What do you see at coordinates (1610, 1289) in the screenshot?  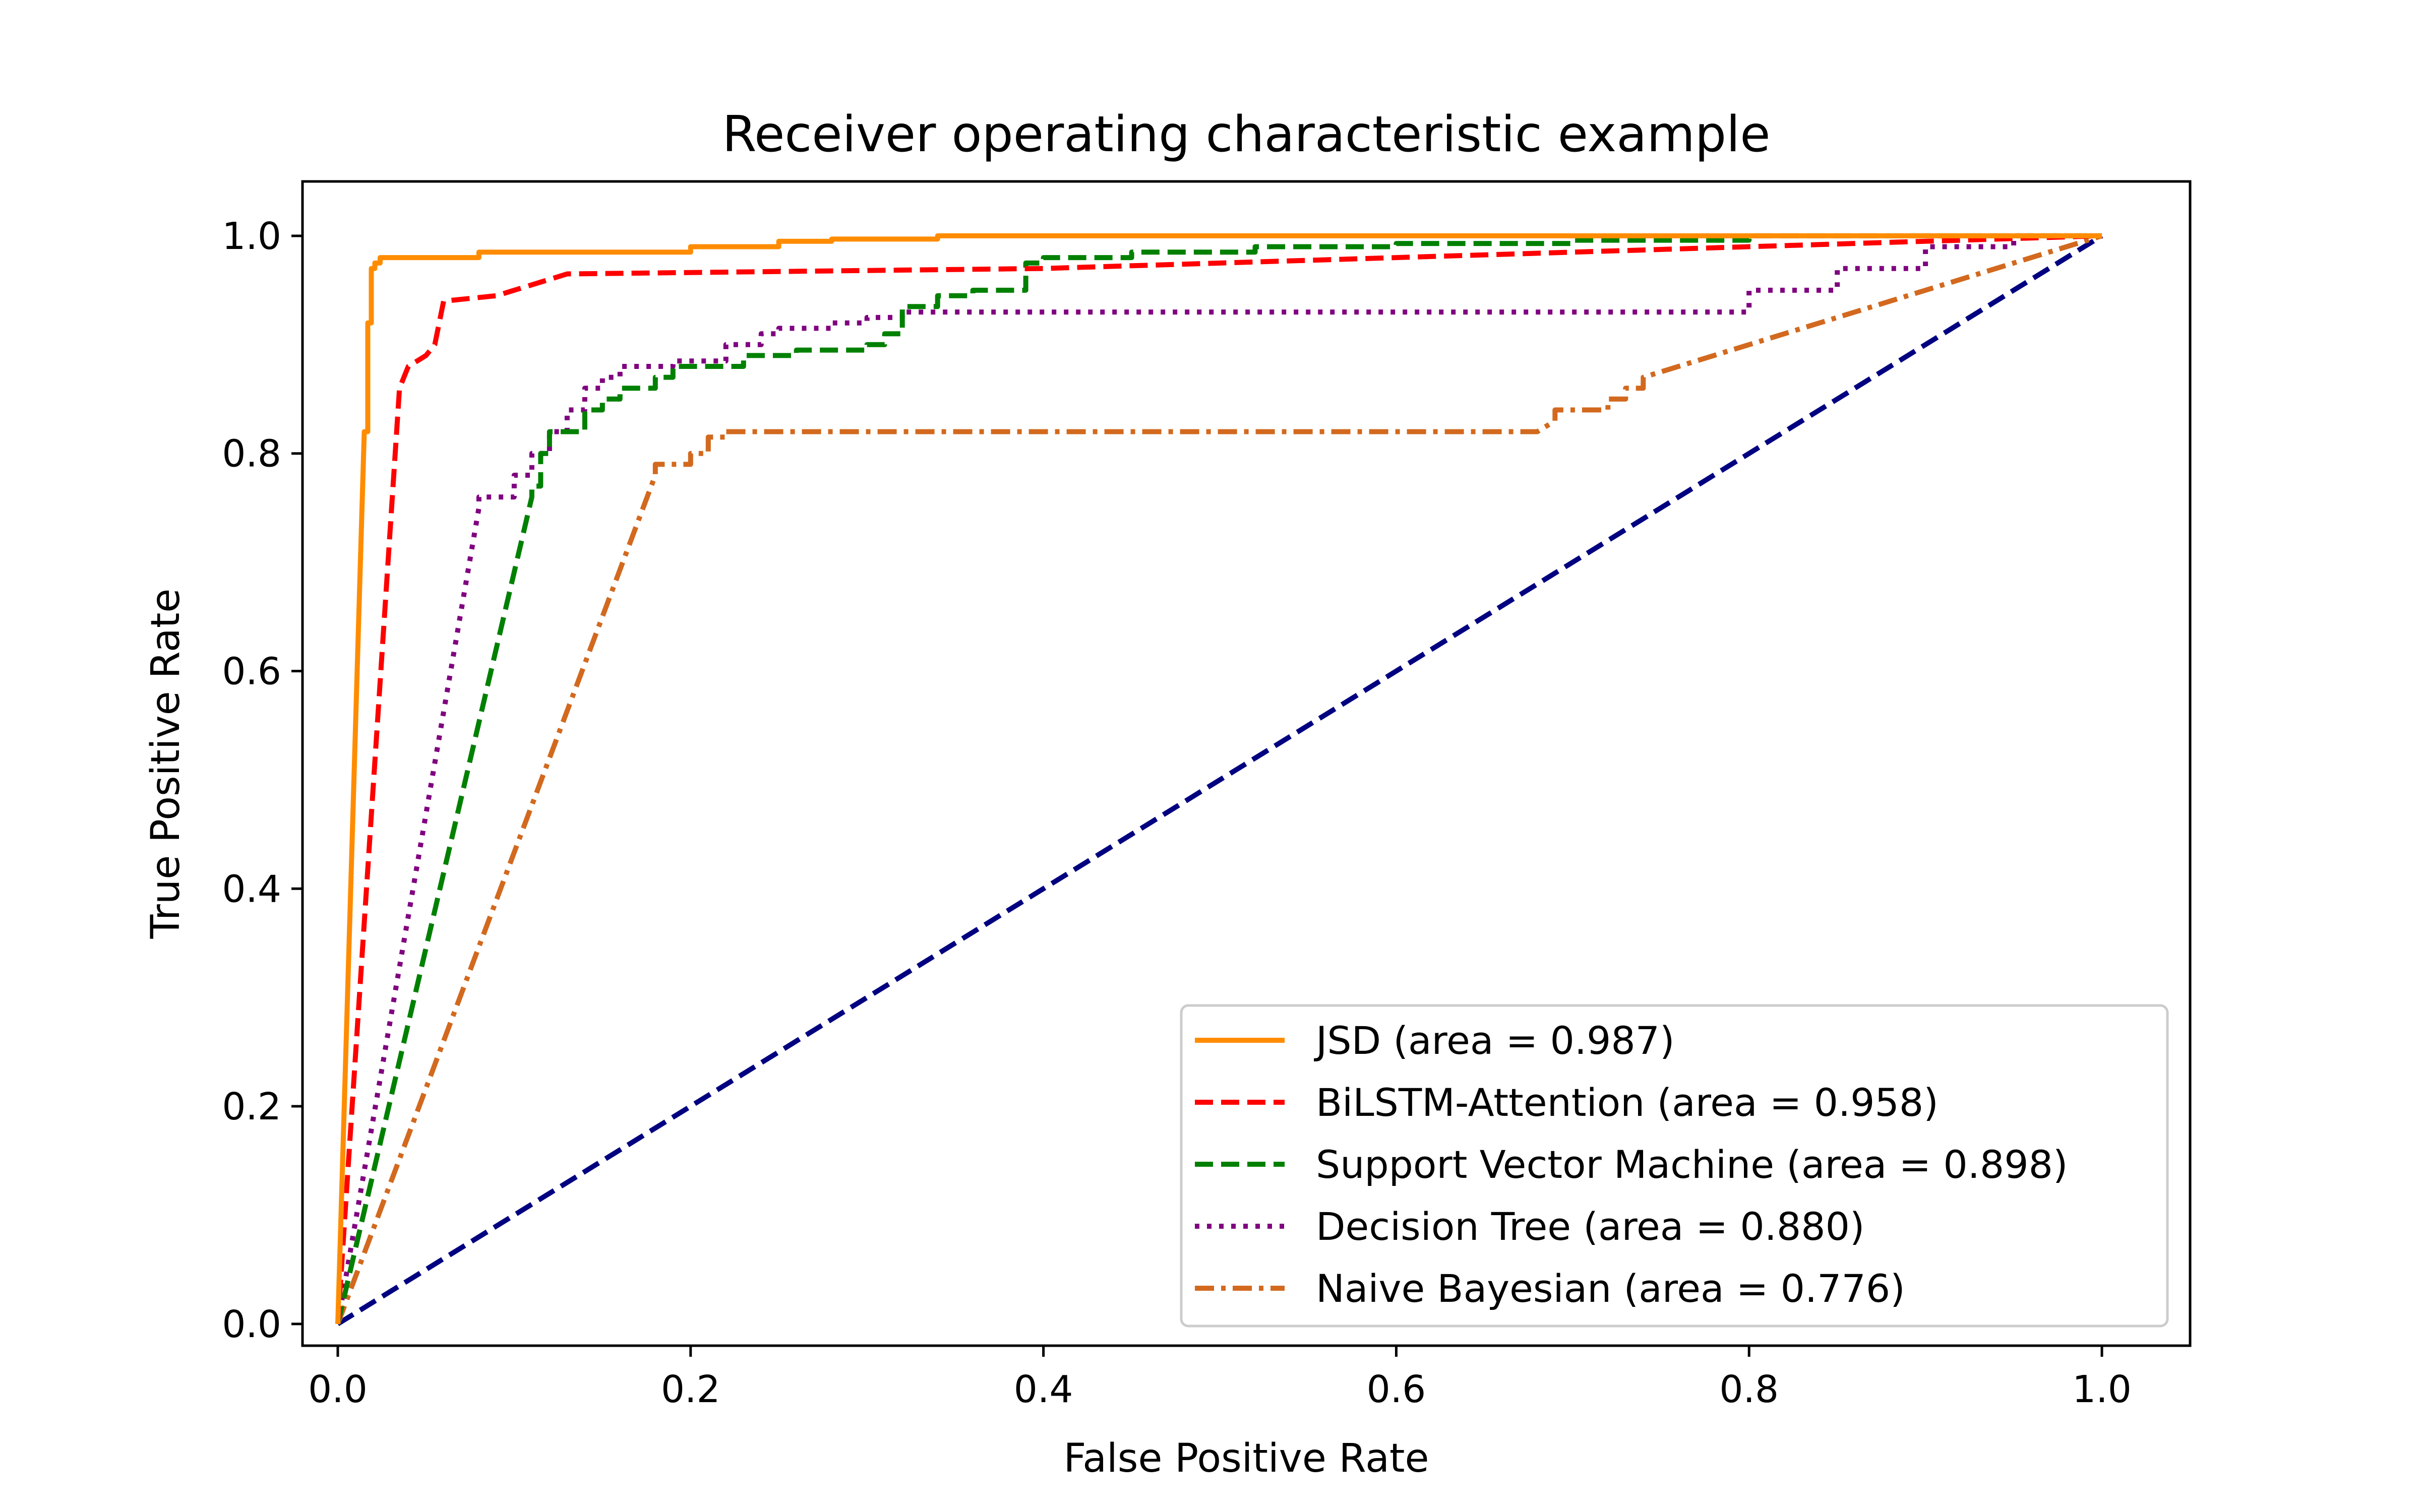 I see `legend-label-naive-bayesian: Naive Bayesian (area = 0.776)` at bounding box center [1610, 1289].